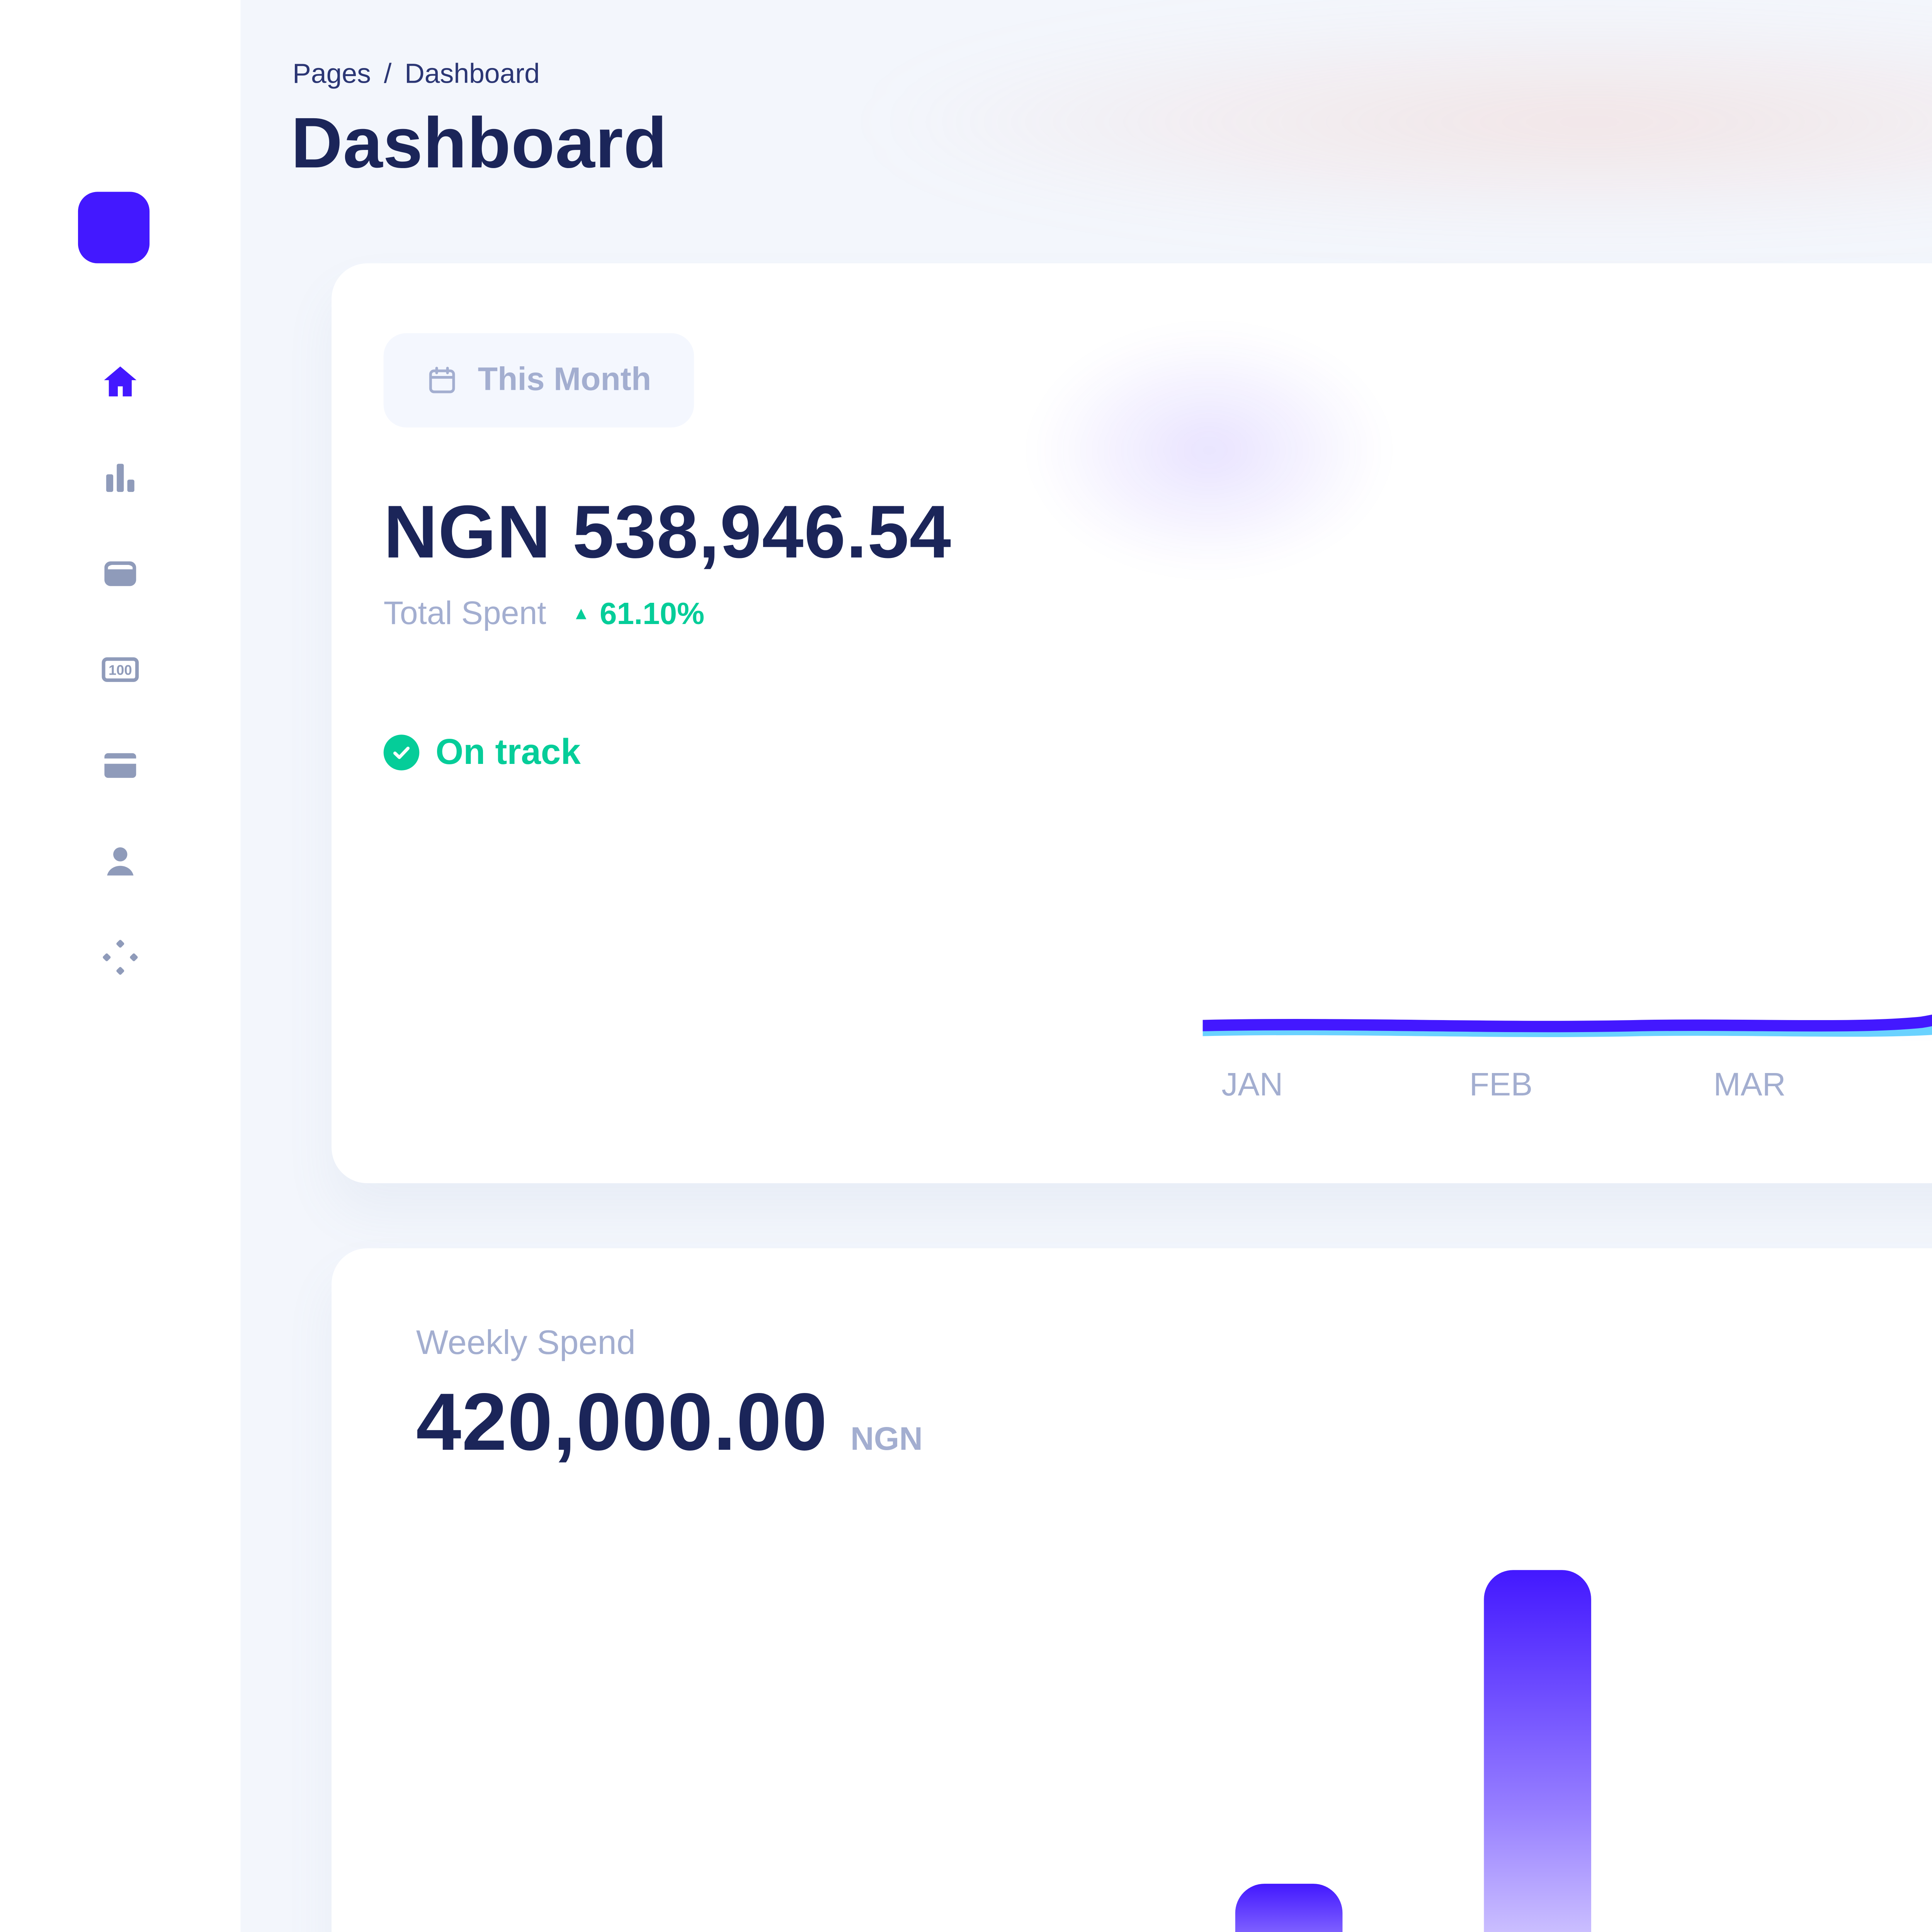 The width and height of the screenshot is (1932, 1932). I want to click on bar-column-mon: MON, so click(793, 1744).